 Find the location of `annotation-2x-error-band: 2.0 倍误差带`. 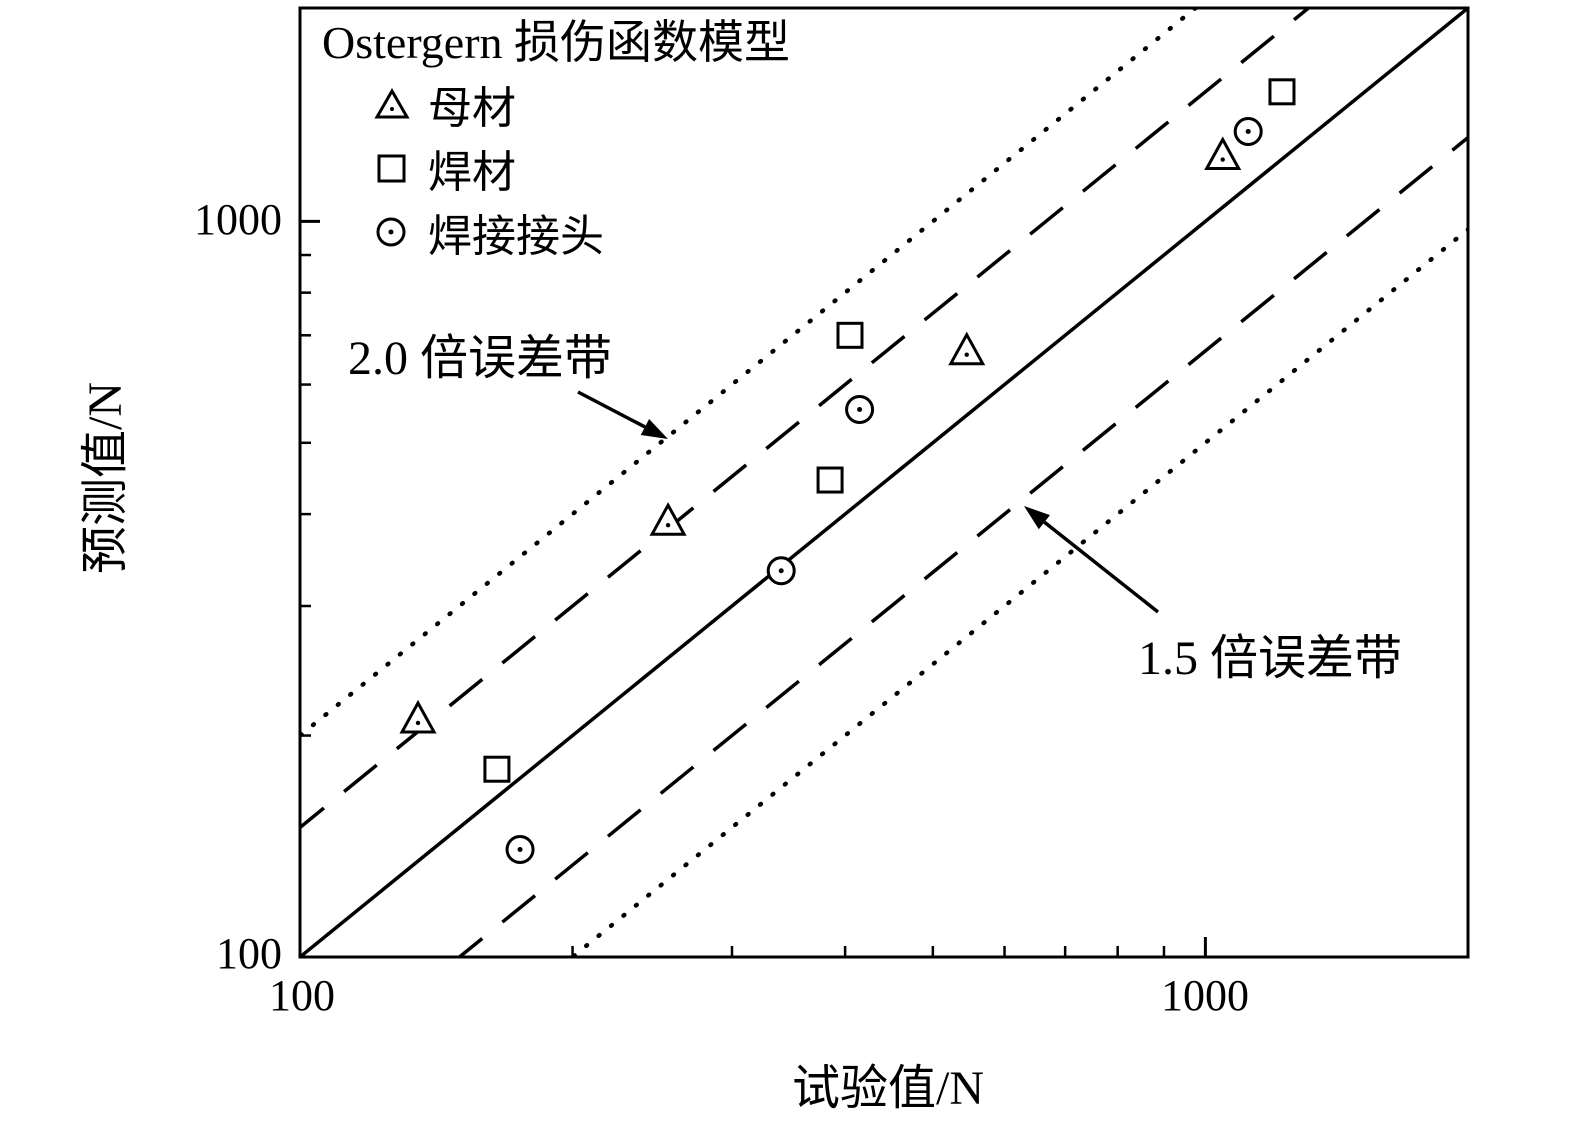

annotation-2x-error-band: 2.0 倍误差带 is located at coordinates (480, 358).